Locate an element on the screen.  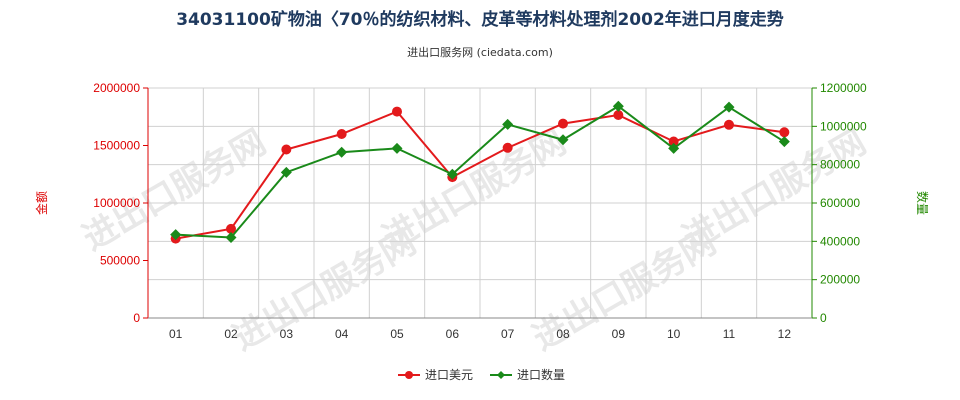
chart-subtitle: 进出口服务网 (ciedata.com) is located at coordinates (480, 52).